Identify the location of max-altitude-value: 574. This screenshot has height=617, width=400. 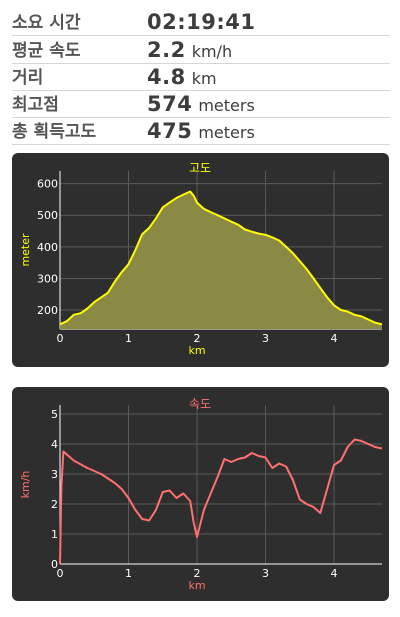
(170, 104).